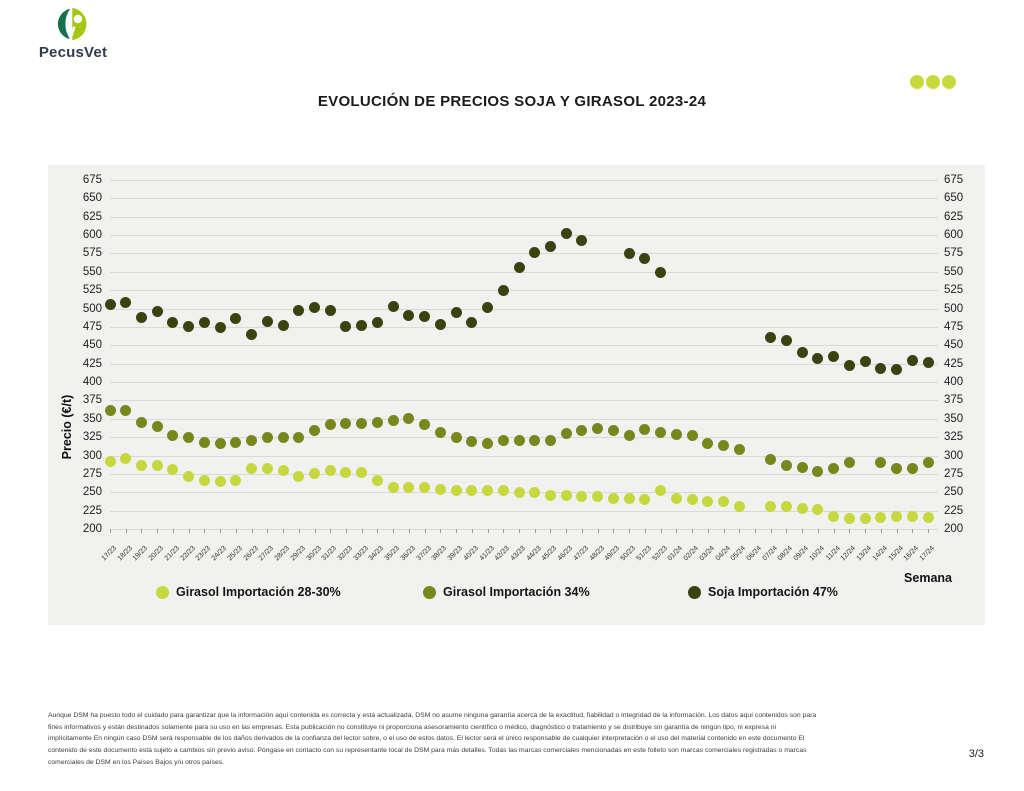 The image size is (1024, 791). What do you see at coordinates (92, 271) in the screenshot?
I see `y-tick-label: 550` at bounding box center [92, 271].